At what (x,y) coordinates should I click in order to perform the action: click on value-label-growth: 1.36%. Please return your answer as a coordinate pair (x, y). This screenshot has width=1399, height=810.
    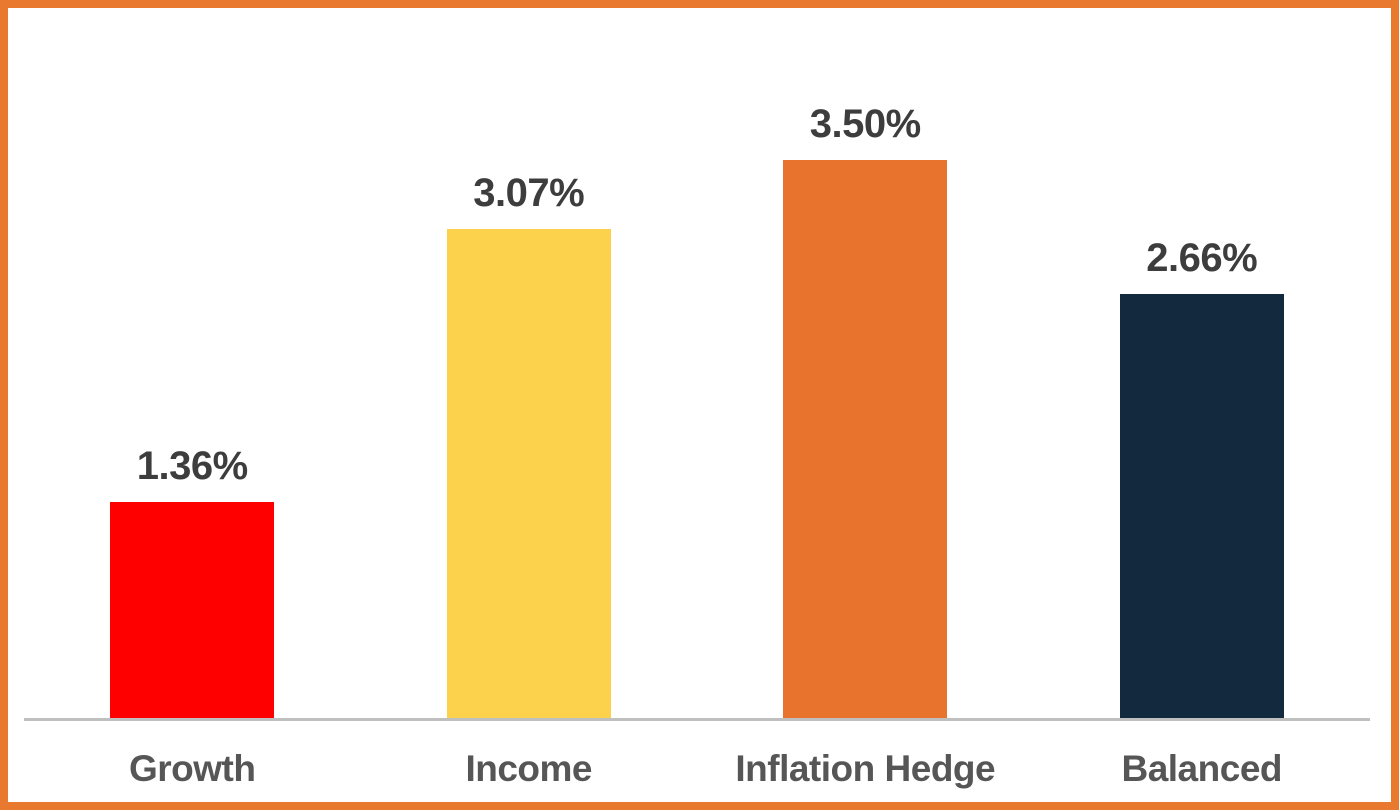
    Looking at the image, I should click on (192, 466).